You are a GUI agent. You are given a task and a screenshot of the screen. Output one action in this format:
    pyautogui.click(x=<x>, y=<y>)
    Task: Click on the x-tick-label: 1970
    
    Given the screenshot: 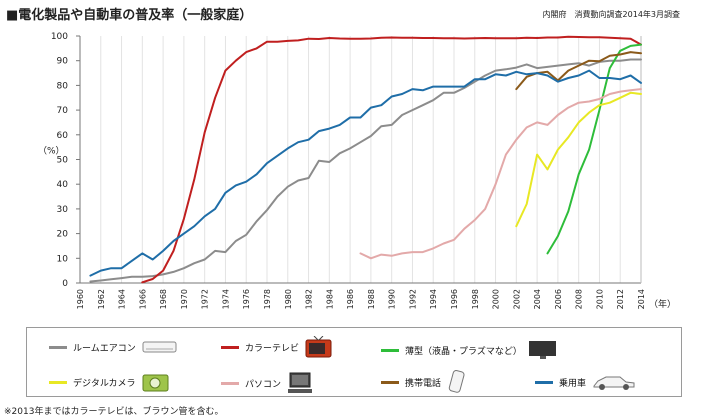 What is the action you would take?
    pyautogui.click(x=184, y=299)
    